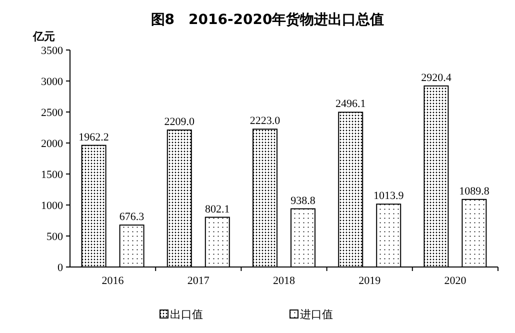 This screenshot has height=333, width=515. What do you see at coordinates (52, 82) in the screenshot?
I see `y-tick-label: 3000` at bounding box center [52, 82].